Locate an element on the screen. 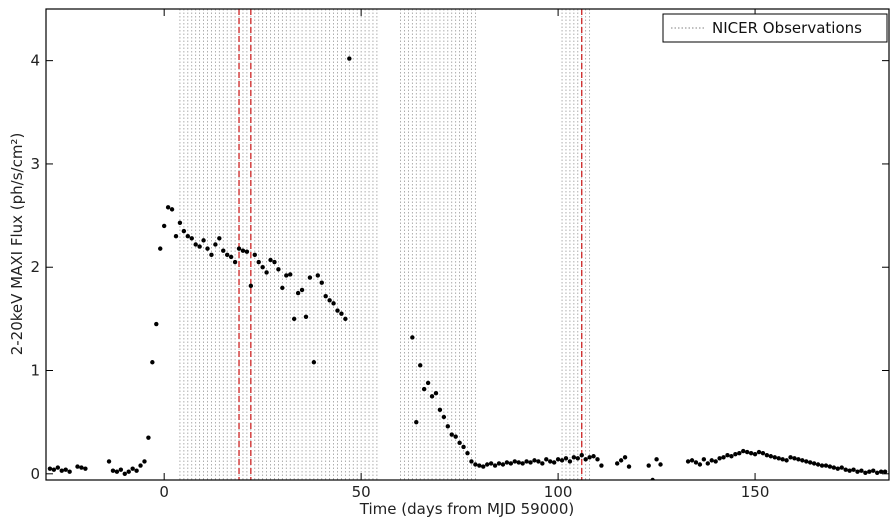 The width and height of the screenshot is (892, 519). x-tick-label: 100 is located at coordinates (558, 492).